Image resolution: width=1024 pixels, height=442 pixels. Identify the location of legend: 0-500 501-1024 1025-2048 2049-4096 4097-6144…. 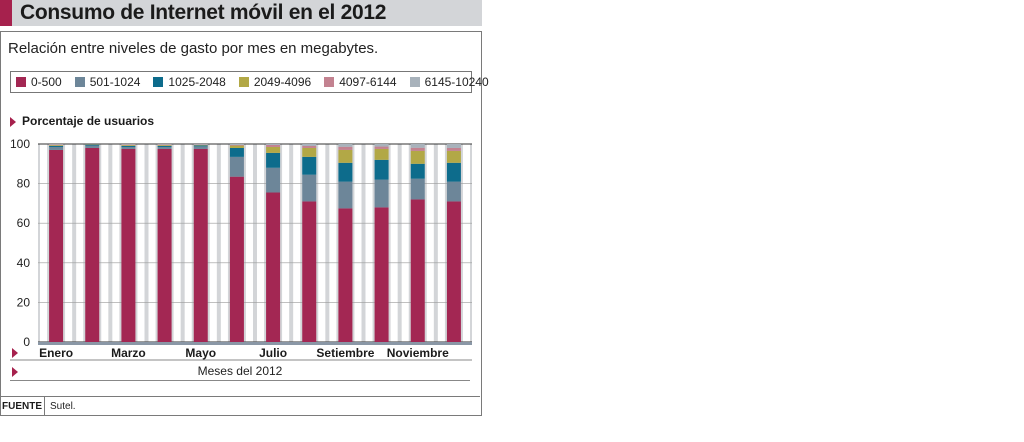
(249, 82).